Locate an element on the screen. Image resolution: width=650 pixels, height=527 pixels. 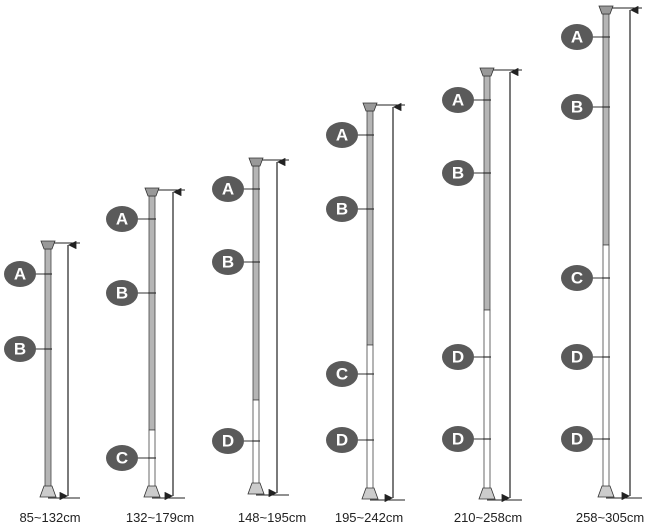
pole-group: A B D 148~195cm is located at coordinates (259, 341).